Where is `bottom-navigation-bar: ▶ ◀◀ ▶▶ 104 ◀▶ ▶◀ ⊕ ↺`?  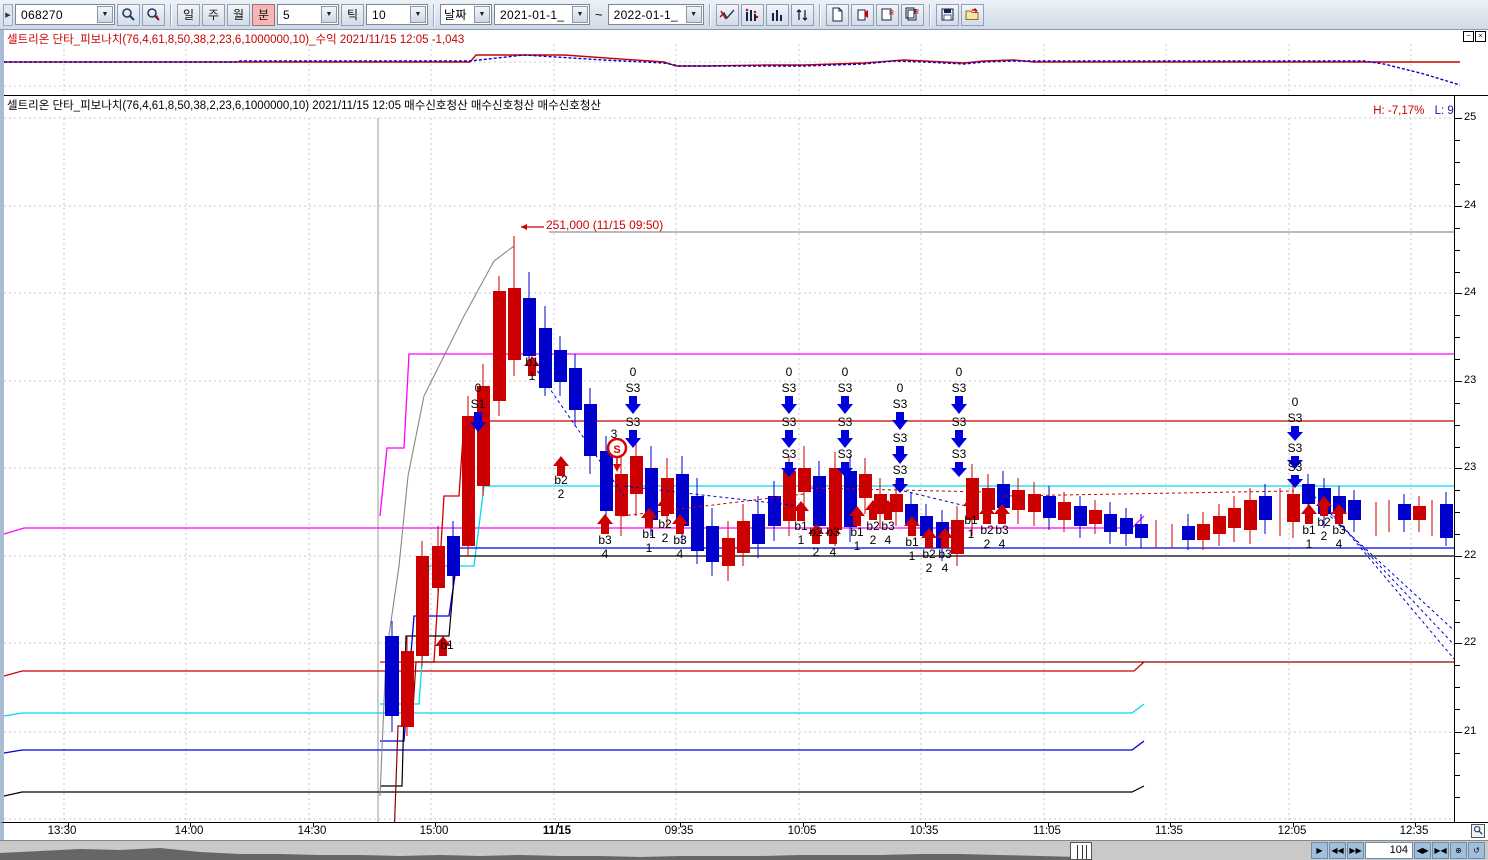 bottom-navigation-bar: ▶ ◀◀ ▶▶ 104 ◀▶ ▶◀ ⊕ ↺ is located at coordinates (744, 850).